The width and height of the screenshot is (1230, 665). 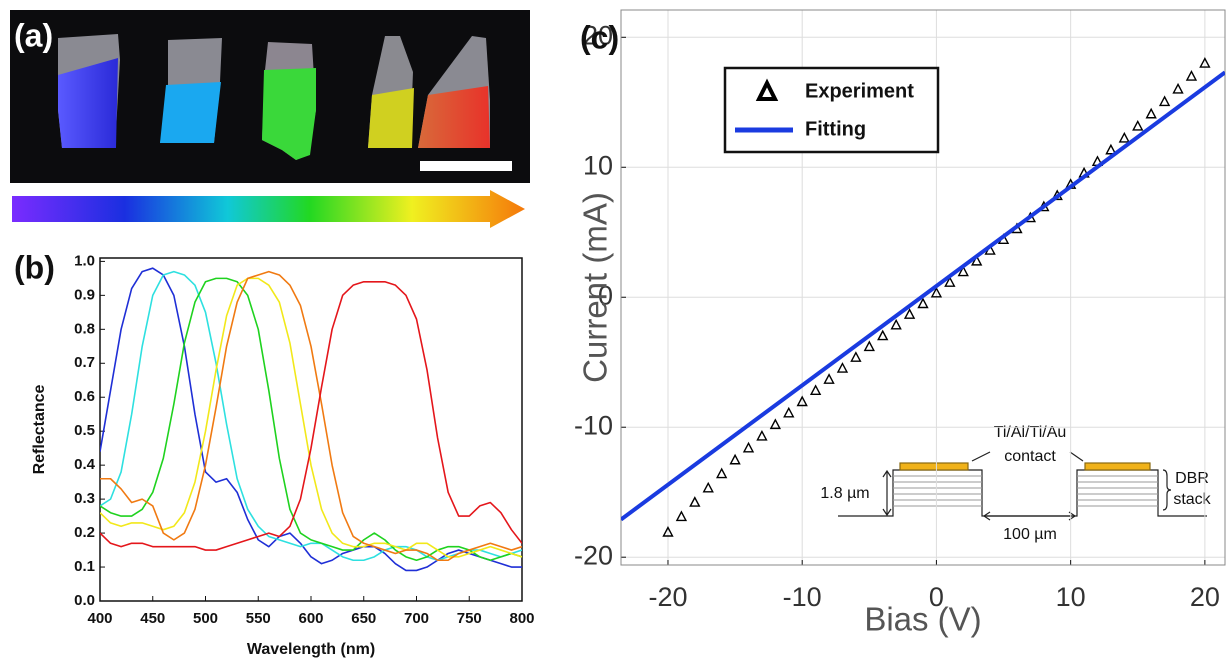 What do you see at coordinates (85, 464) in the screenshot?
I see `y-tick-label: 0.4` at bounding box center [85, 464].